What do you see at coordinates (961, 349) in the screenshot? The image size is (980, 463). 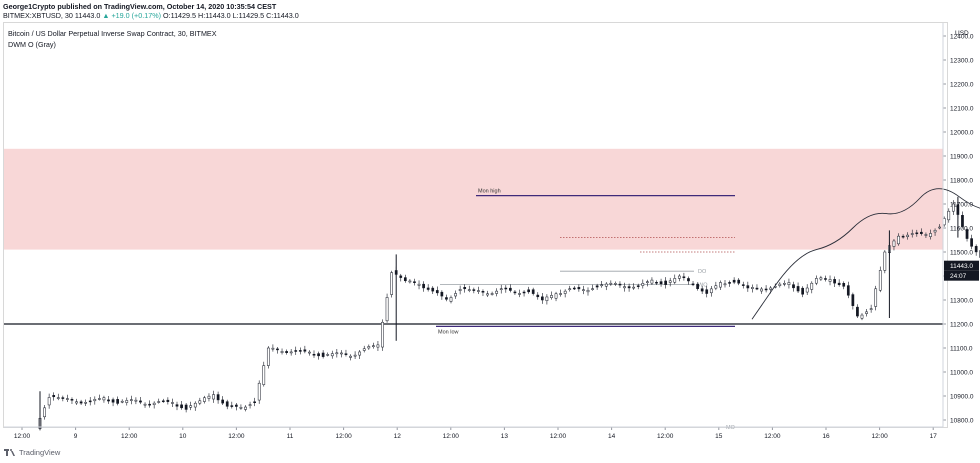 I see `y-tick-label: 11100.0` at bounding box center [961, 349].